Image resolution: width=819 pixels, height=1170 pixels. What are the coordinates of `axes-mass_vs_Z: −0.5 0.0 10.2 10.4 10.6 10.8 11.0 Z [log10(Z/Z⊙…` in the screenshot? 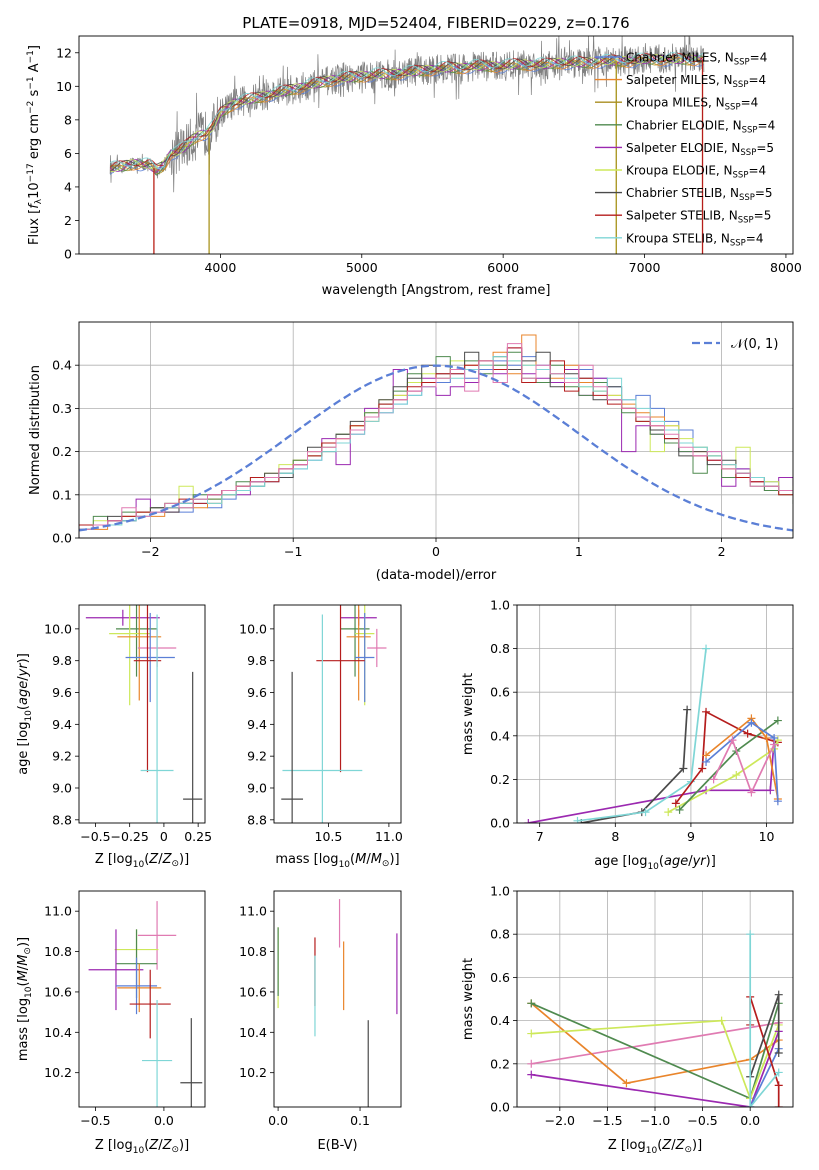 It's located at (111, 1023).